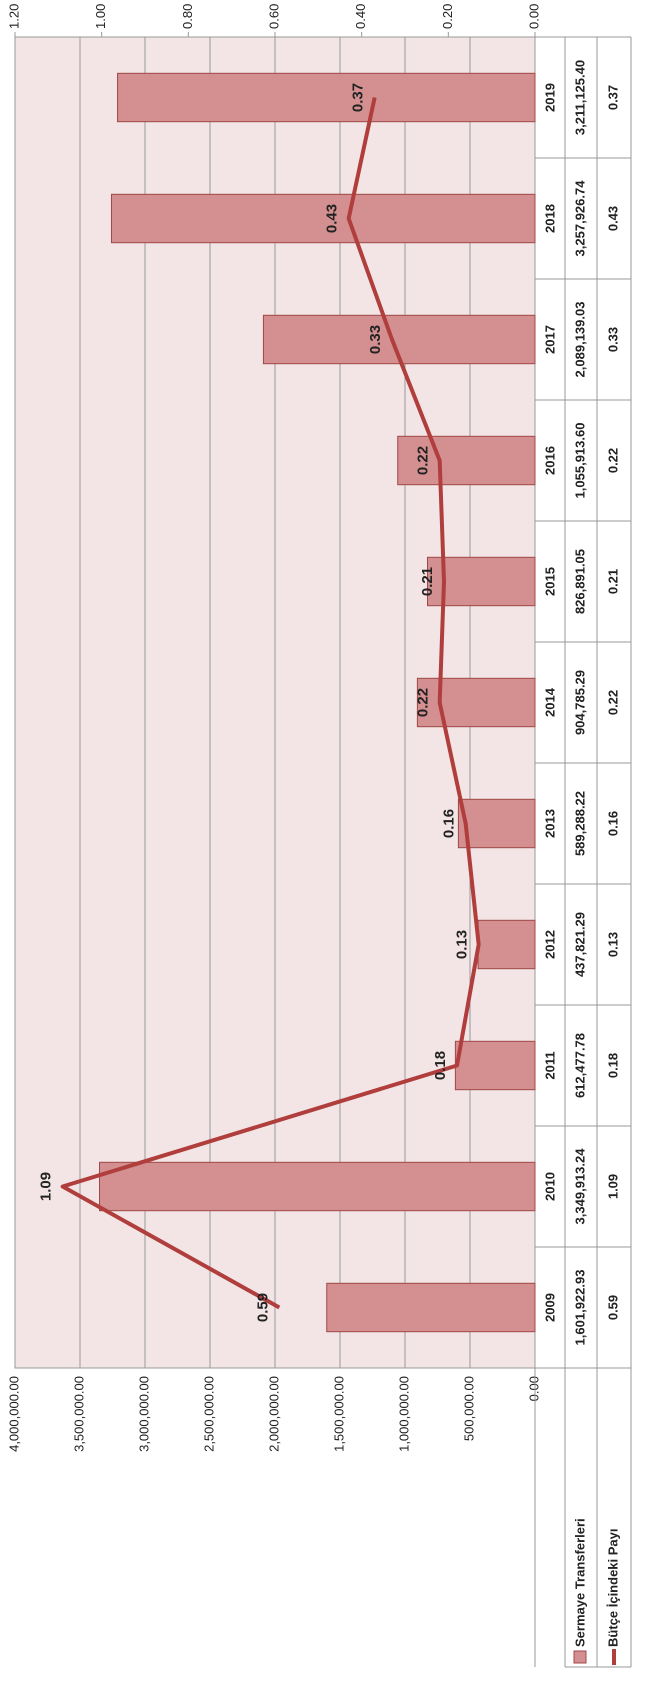 Image resolution: width=661 pixels, height=1682 pixels. What do you see at coordinates (580, 1657) in the screenshot?
I see `legend-swatch` at bounding box center [580, 1657].